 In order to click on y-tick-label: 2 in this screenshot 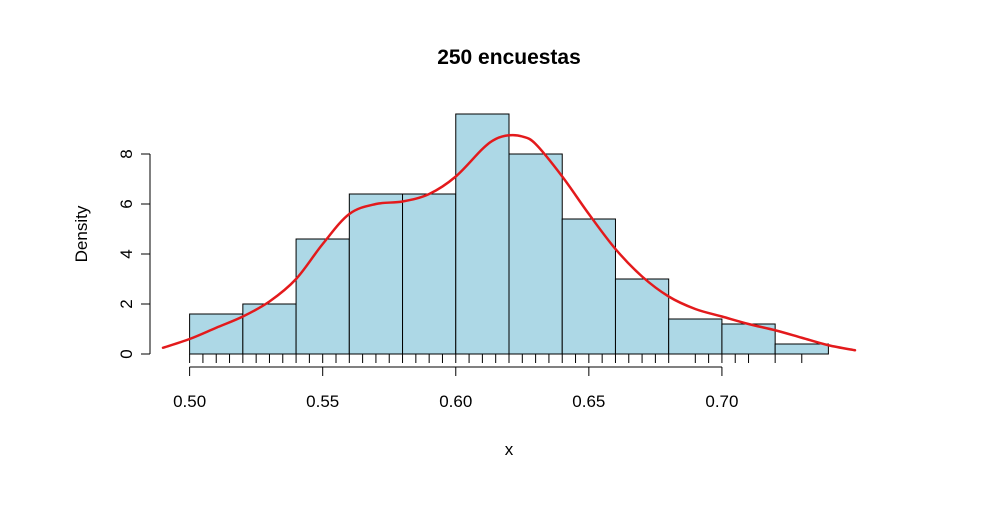, I will do `click(126, 303)`.